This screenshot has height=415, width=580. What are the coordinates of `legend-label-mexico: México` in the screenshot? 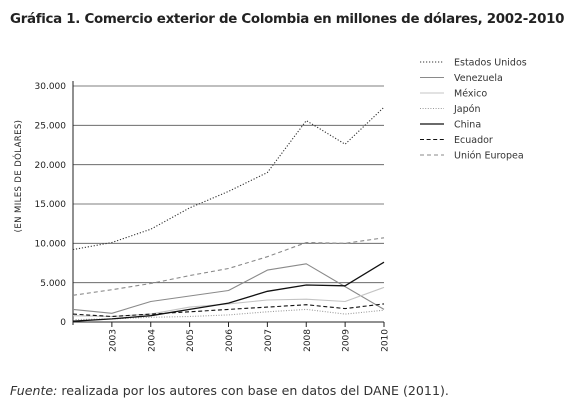 It's located at (470, 94).